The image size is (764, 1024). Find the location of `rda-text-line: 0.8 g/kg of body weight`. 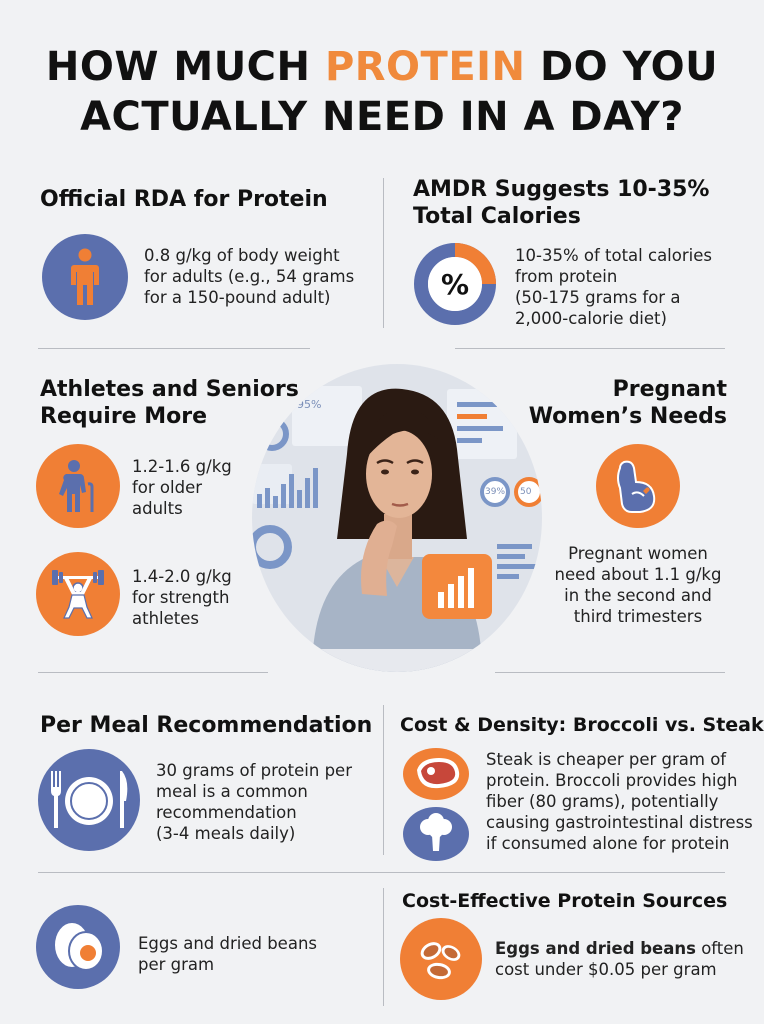

rda-text-line: 0.8 g/kg of body weight is located at coordinates (242, 255).